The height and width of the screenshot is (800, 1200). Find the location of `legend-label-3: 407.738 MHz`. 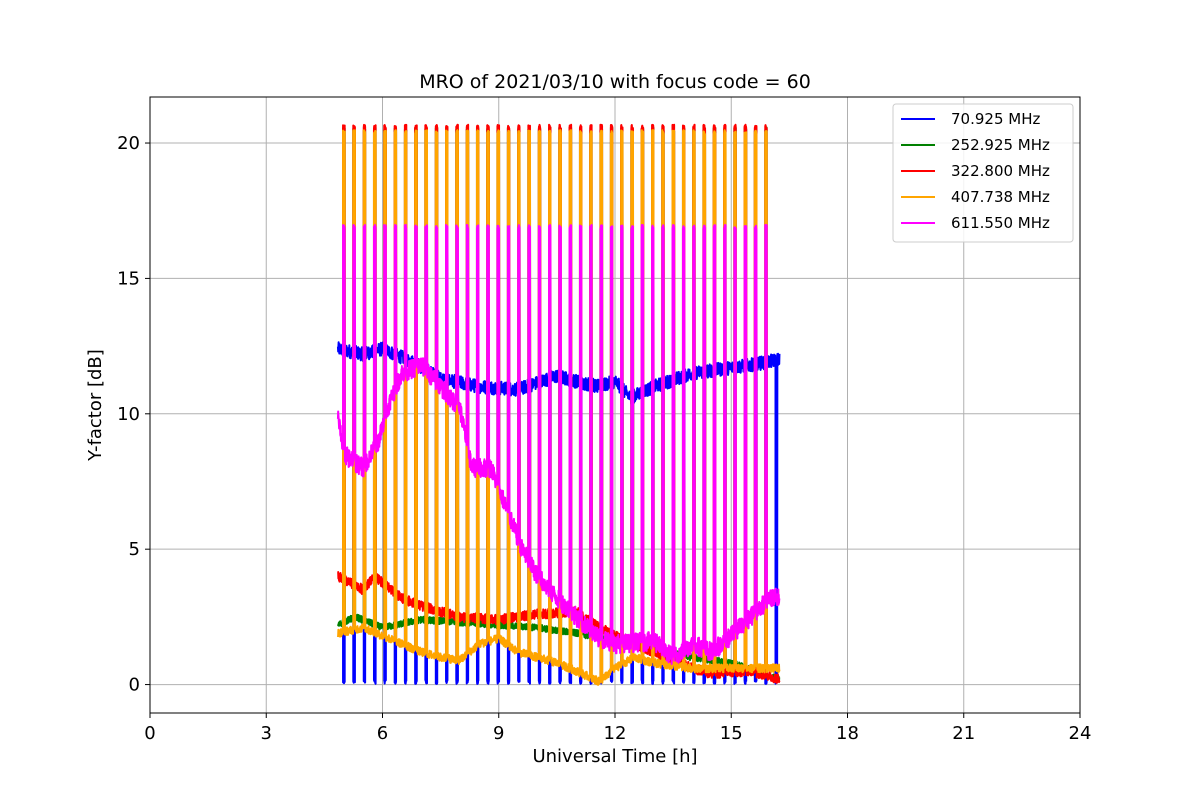

legend-label-3: 407.738 MHz is located at coordinates (1000, 197).